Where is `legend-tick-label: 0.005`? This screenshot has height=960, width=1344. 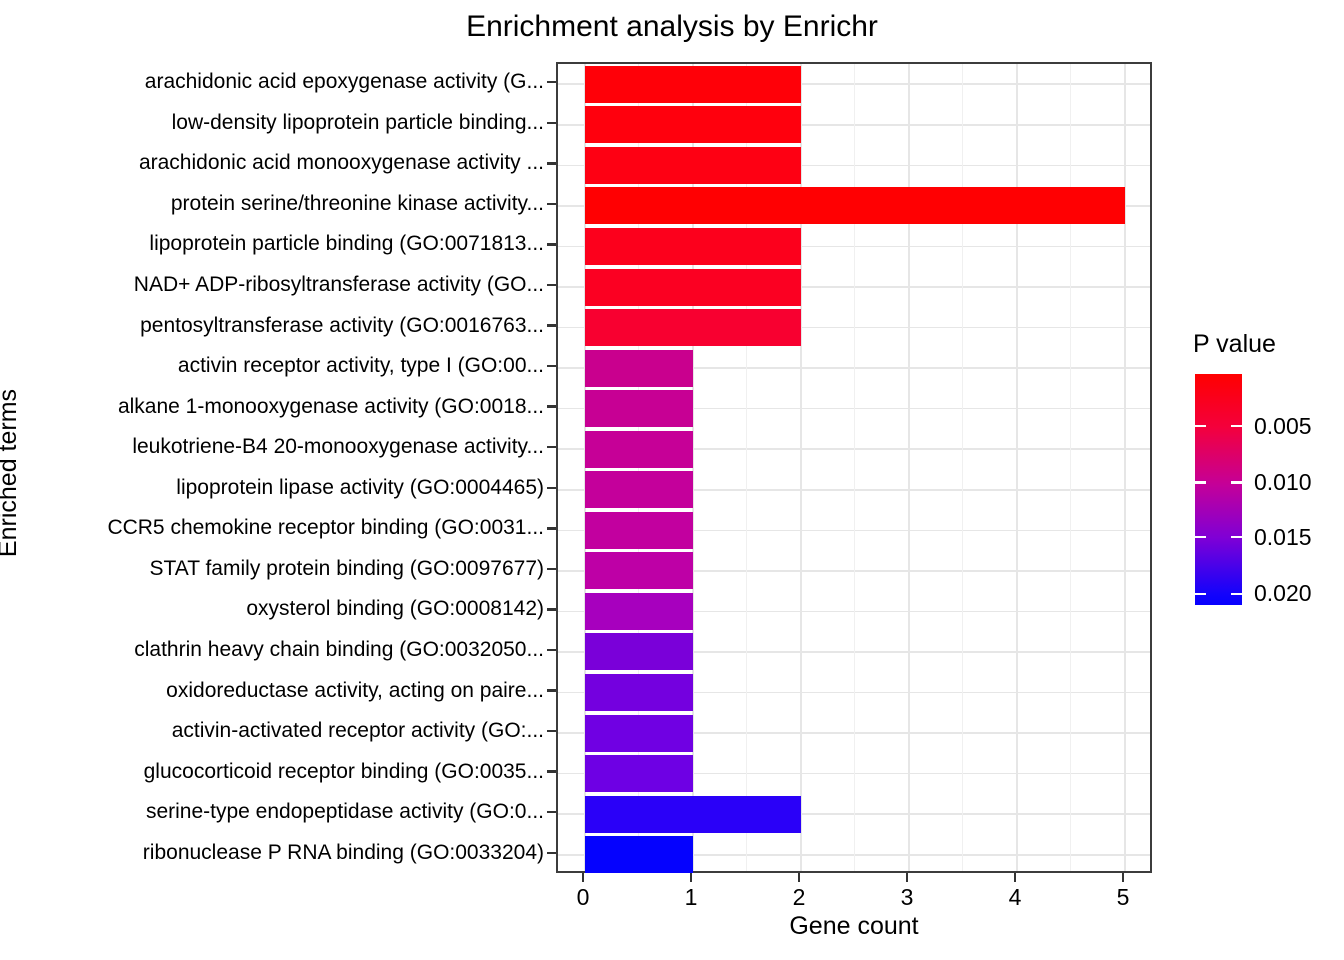 legend-tick-label: 0.005 is located at coordinates (1283, 425).